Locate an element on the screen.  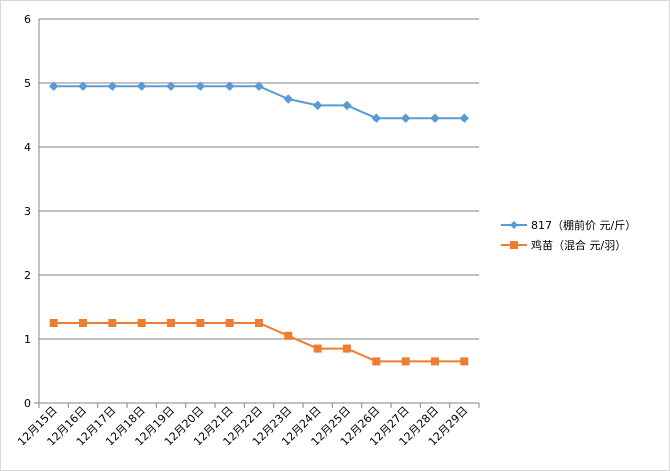
legend-label: 鸡苗（混合 元/羽） is located at coordinates (579, 245).